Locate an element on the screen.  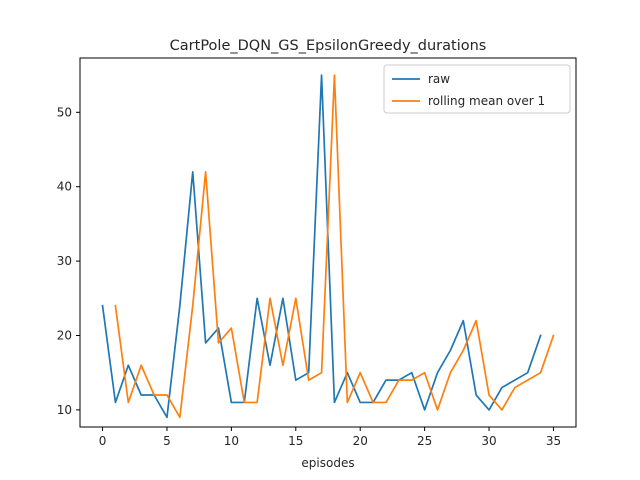
x-tick-label: 15 is located at coordinates (295, 441).